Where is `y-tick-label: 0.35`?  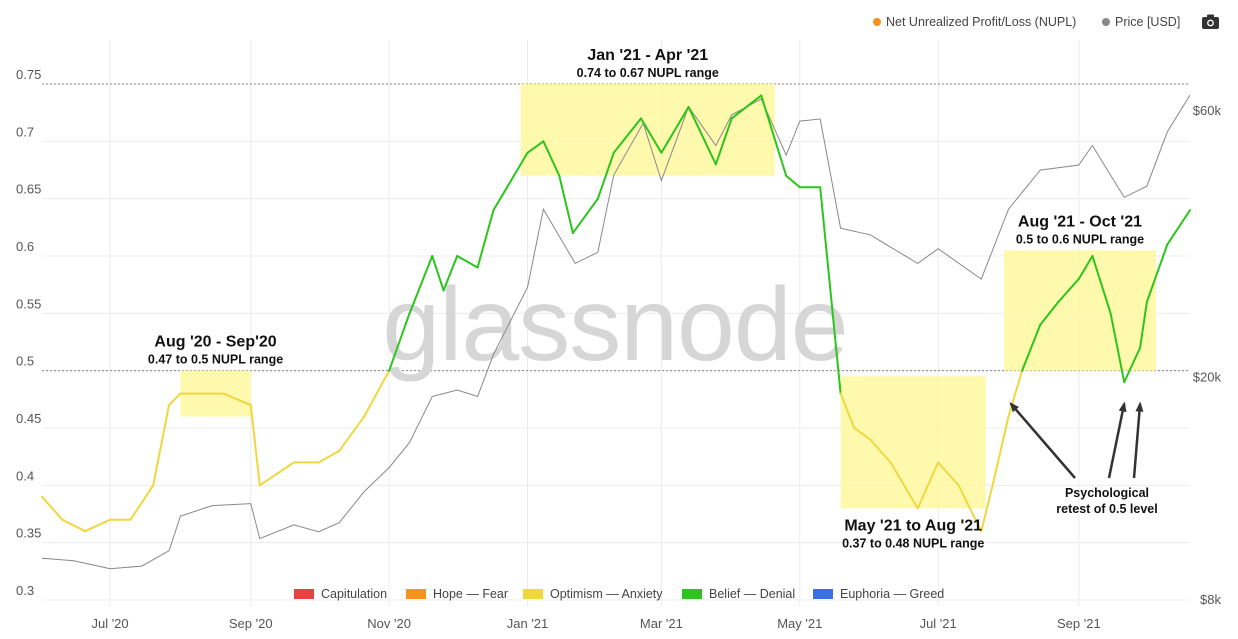 y-tick-label: 0.35 is located at coordinates (28, 533).